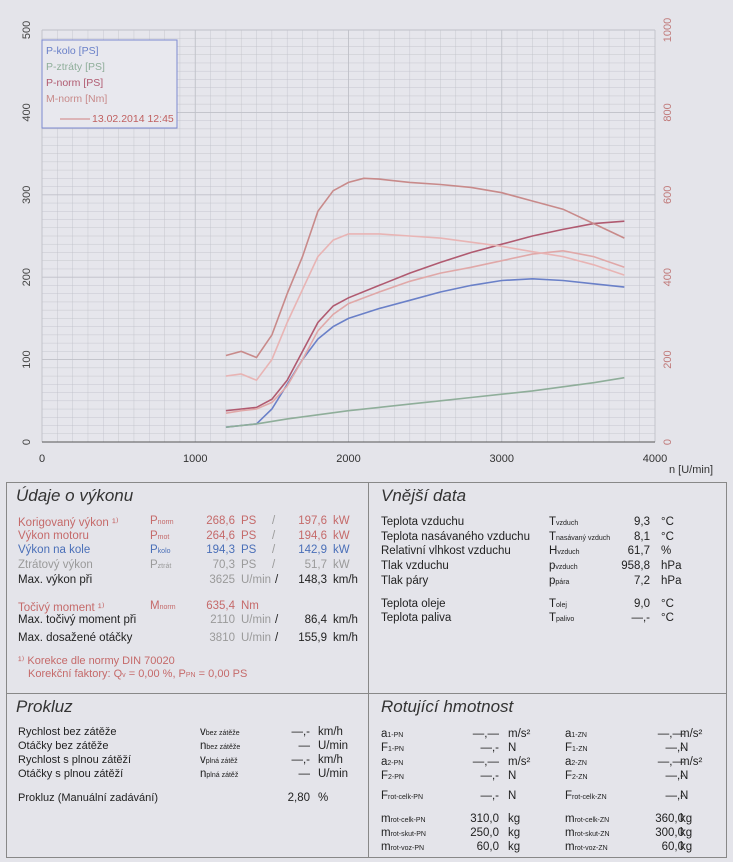 The width and height of the screenshot is (733, 862). I want to click on symbol: Hvzduch, so click(564, 551).